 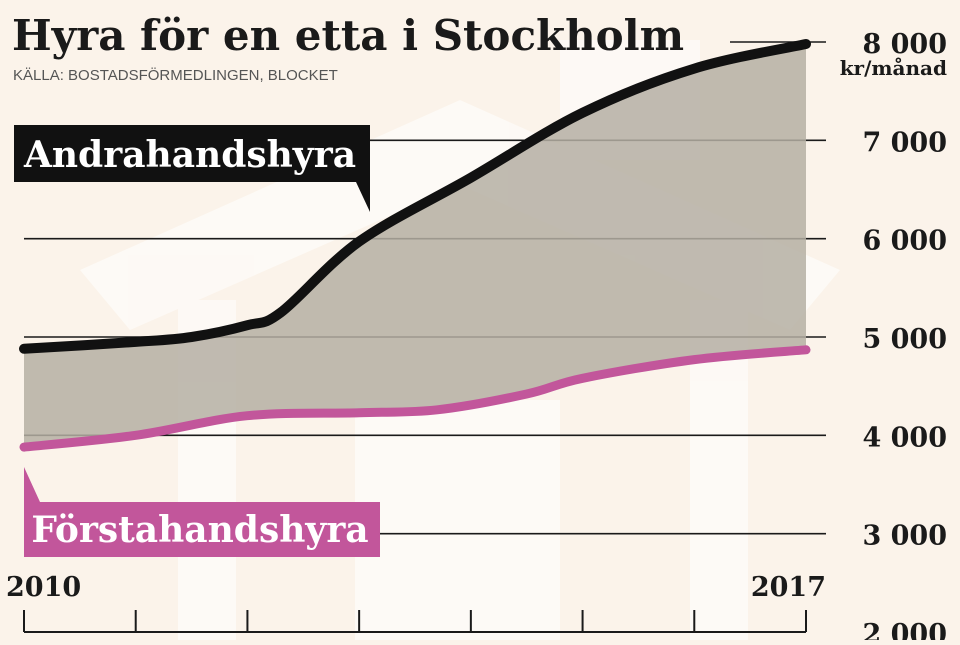 What do you see at coordinates (904, 44) in the screenshot?
I see `y-tick-label-8000: 8 000` at bounding box center [904, 44].